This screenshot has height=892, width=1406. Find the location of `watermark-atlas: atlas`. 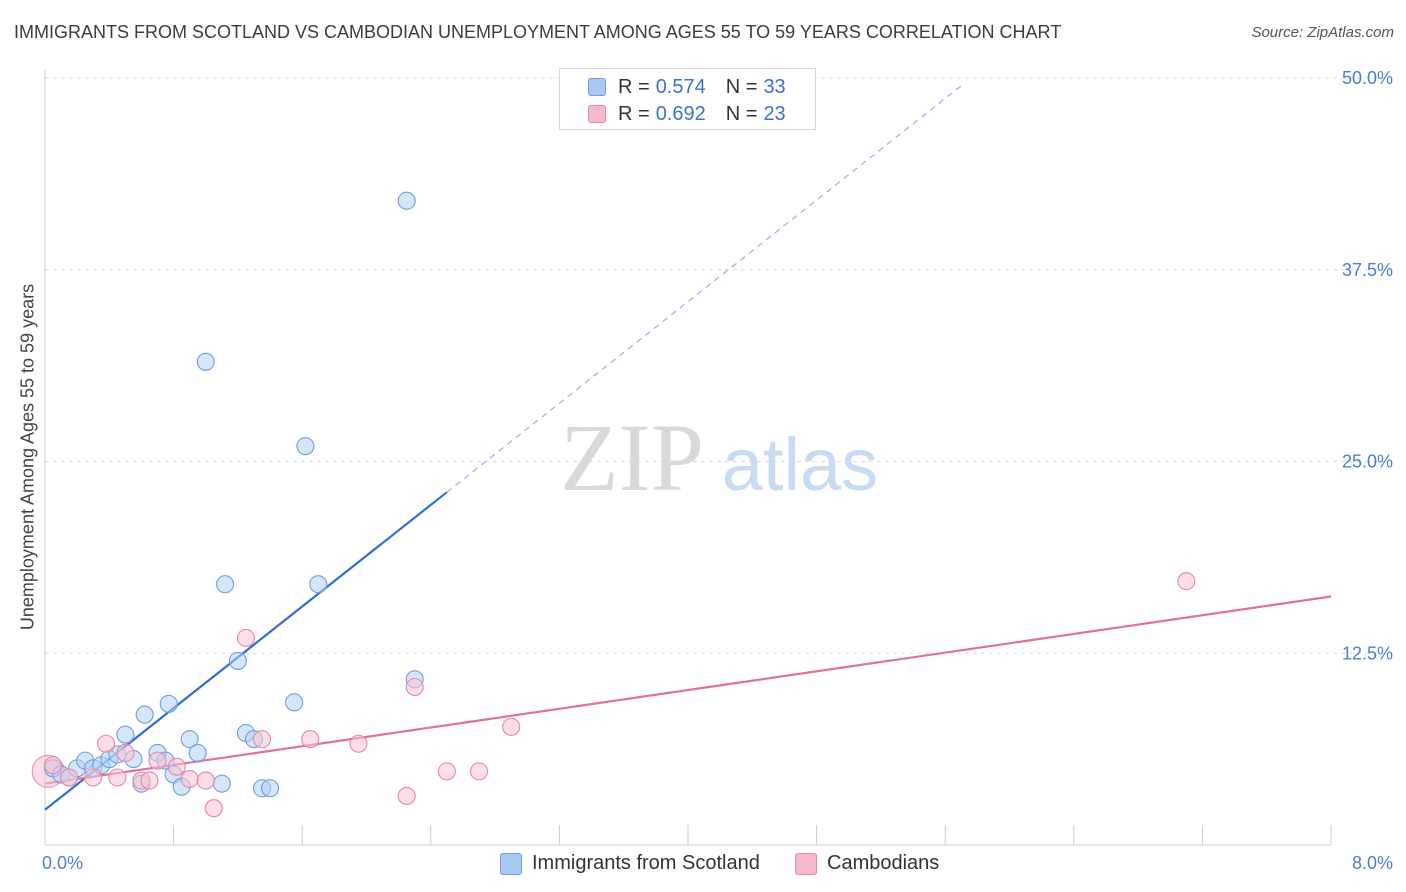

watermark-atlas: atlas is located at coordinates (800, 464).